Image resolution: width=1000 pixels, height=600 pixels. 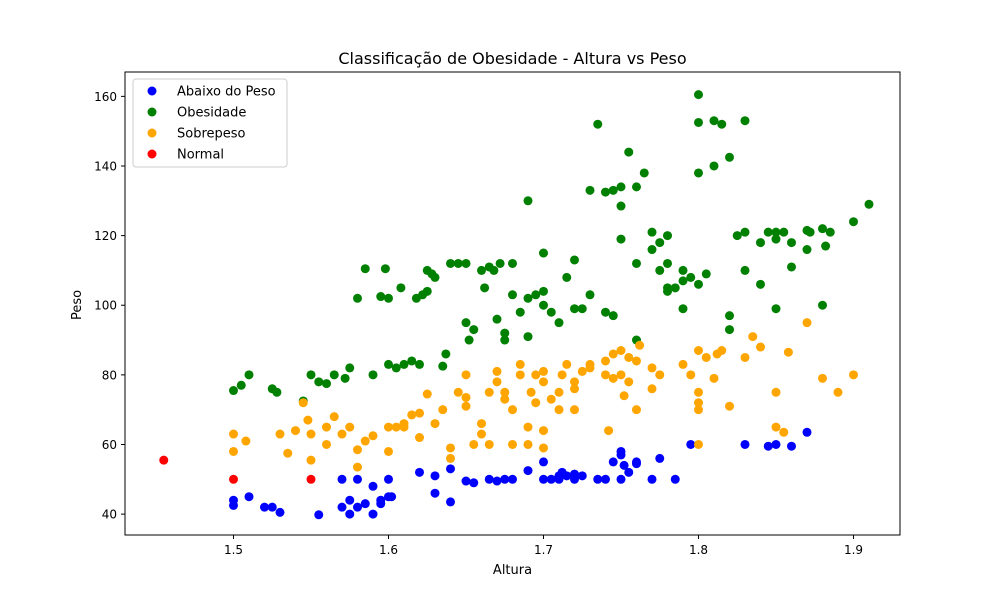 I want to click on legend-label: Abaixo do Peso, so click(x=226, y=92).